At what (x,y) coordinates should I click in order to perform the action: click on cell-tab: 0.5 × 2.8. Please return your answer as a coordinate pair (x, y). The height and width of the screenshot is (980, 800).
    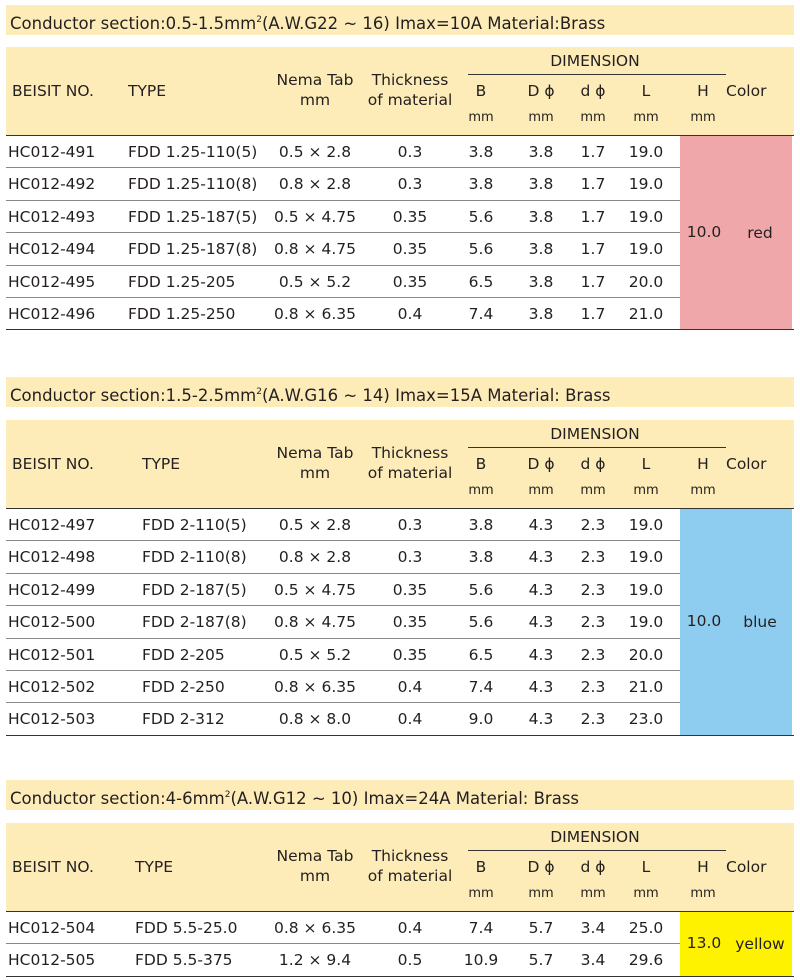
    Looking at the image, I should click on (315, 152).